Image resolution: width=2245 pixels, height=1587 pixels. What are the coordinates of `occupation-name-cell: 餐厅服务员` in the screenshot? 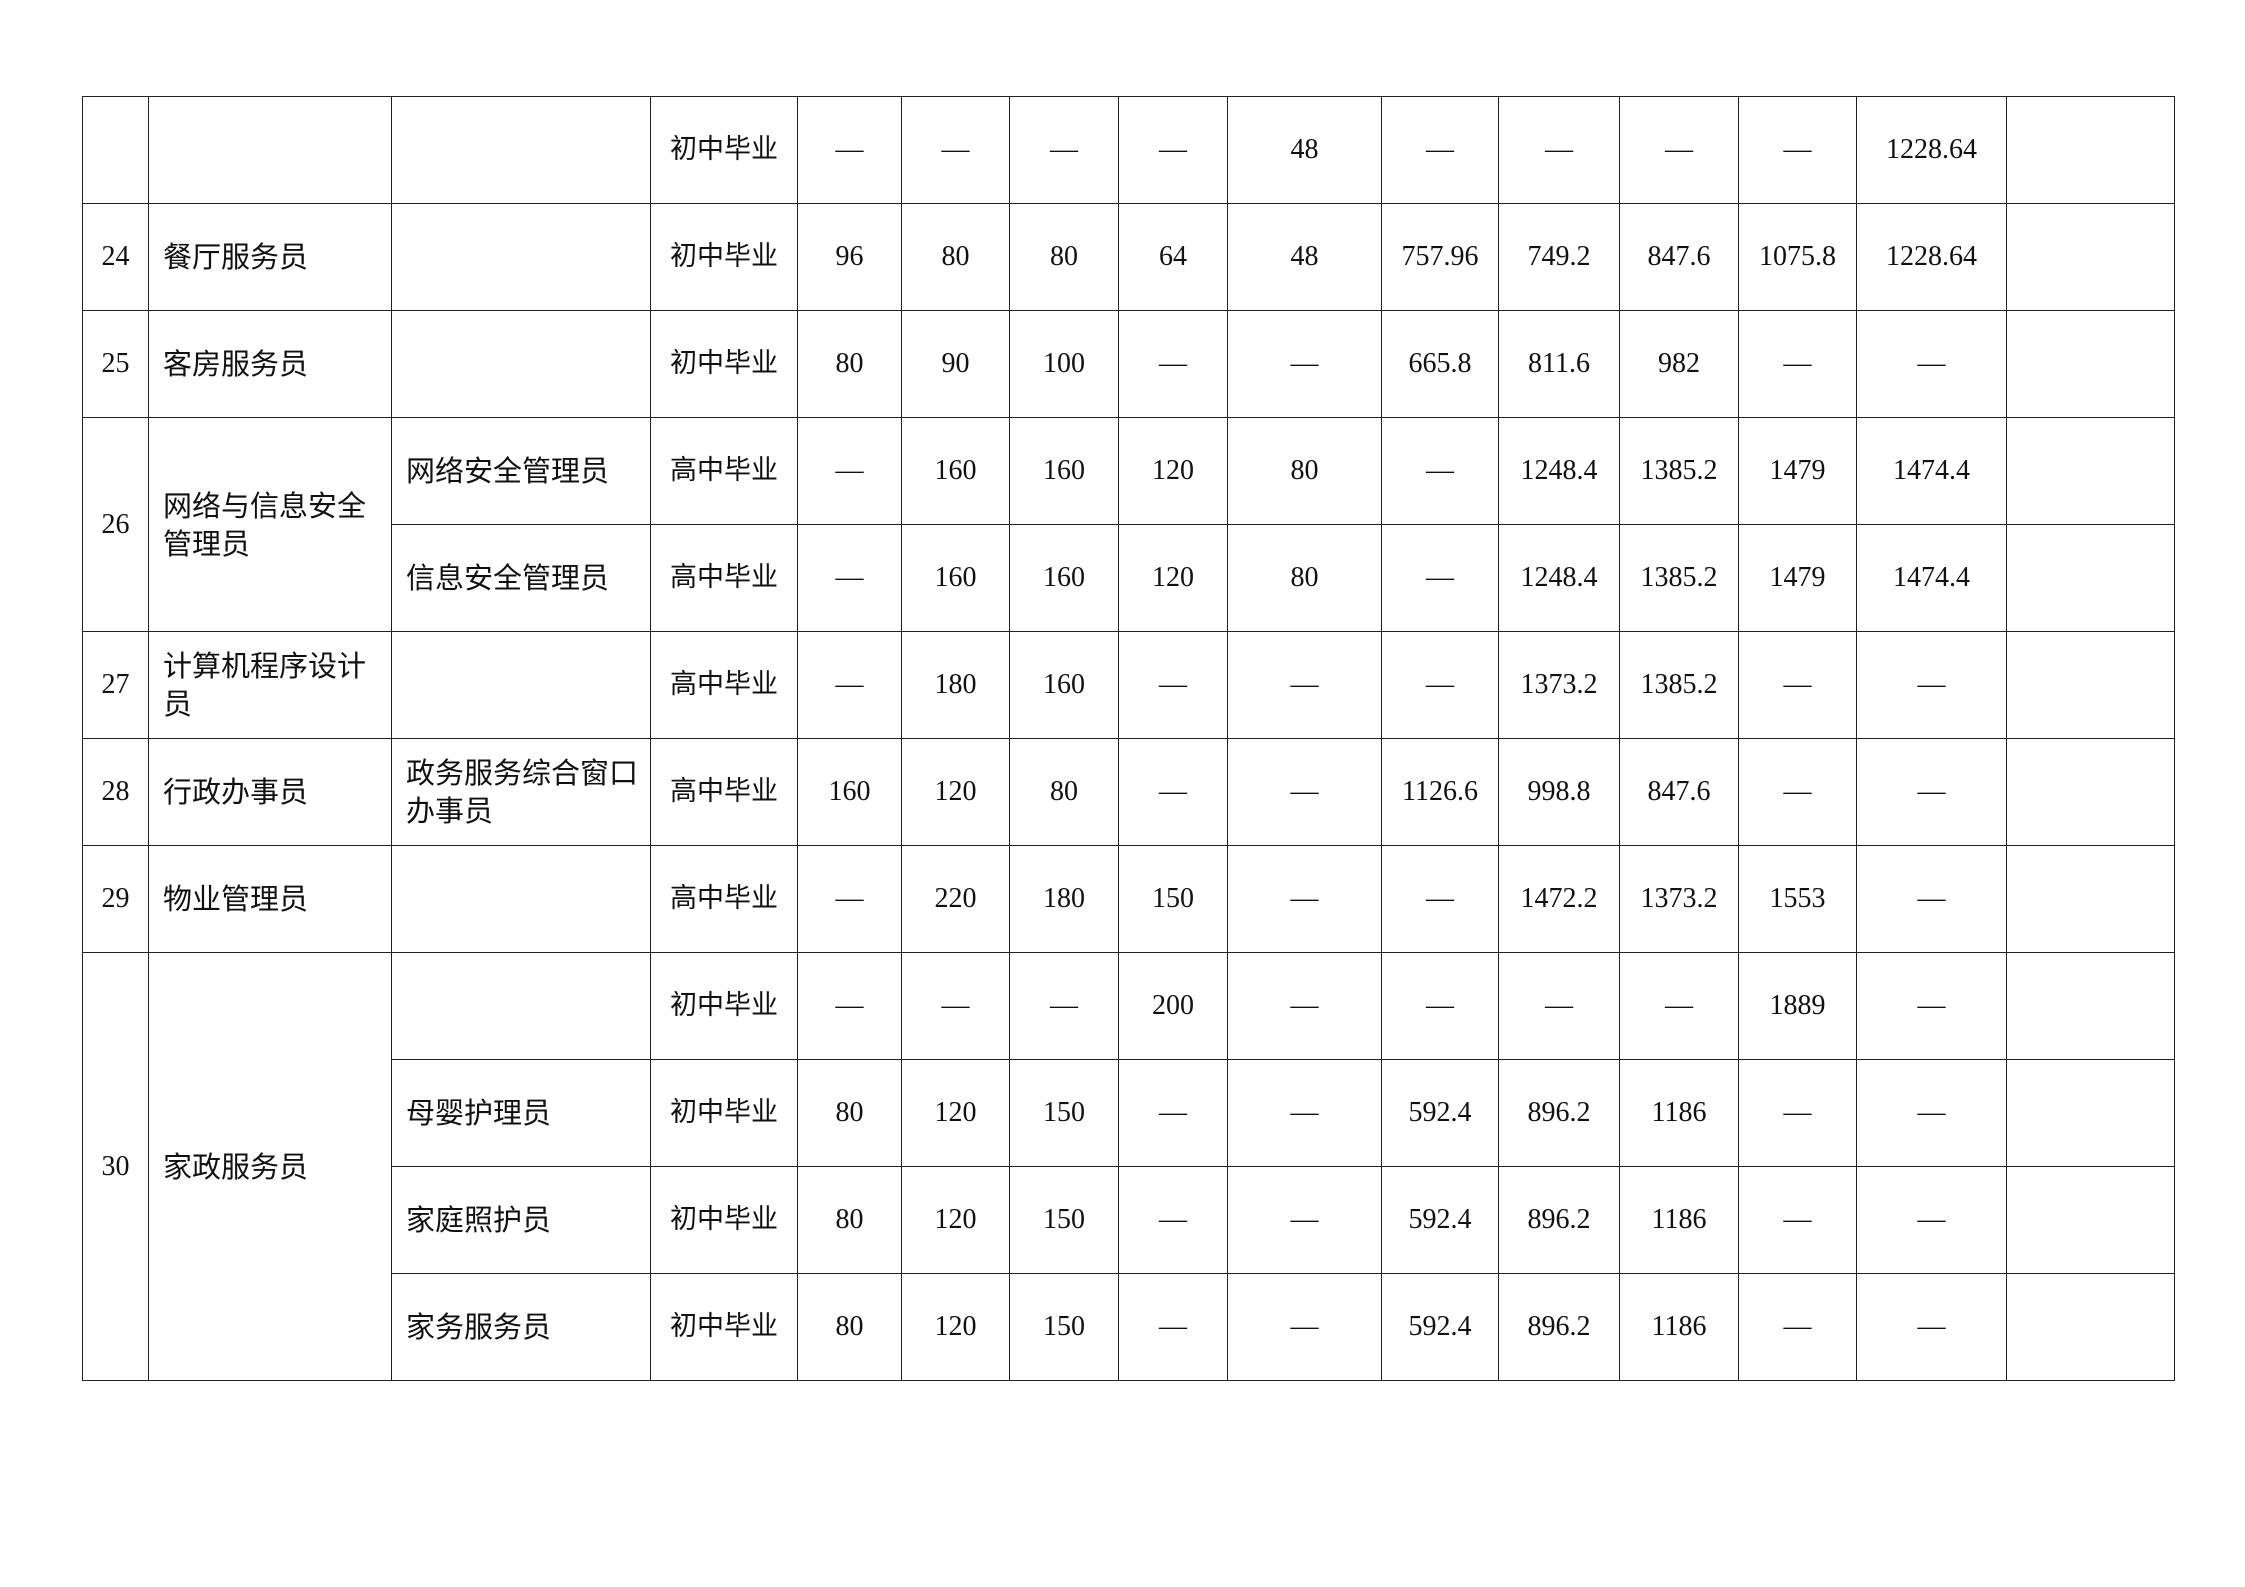 It's located at (270, 257).